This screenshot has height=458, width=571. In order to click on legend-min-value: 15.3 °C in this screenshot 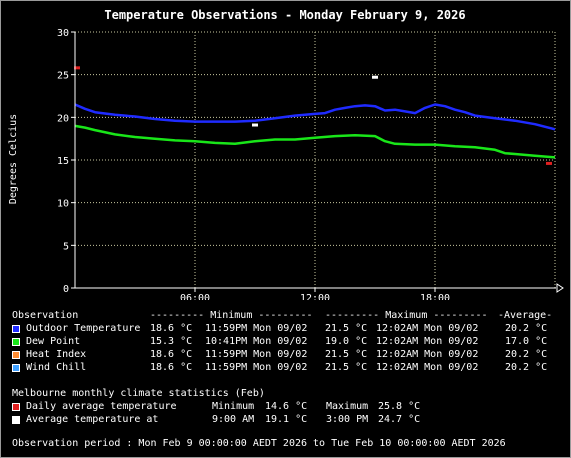, I will do `click(171, 341)`.